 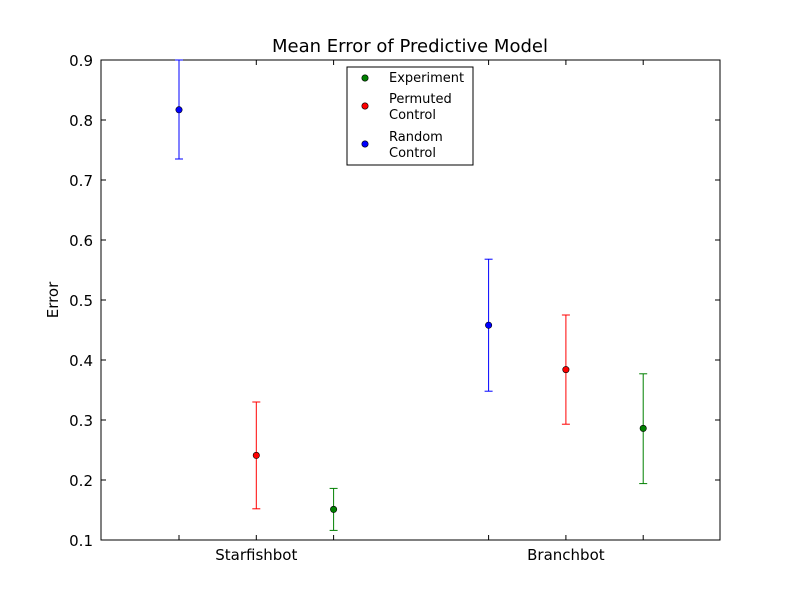 What do you see at coordinates (81, 421) in the screenshot?
I see `y-tick-label: 0.3` at bounding box center [81, 421].